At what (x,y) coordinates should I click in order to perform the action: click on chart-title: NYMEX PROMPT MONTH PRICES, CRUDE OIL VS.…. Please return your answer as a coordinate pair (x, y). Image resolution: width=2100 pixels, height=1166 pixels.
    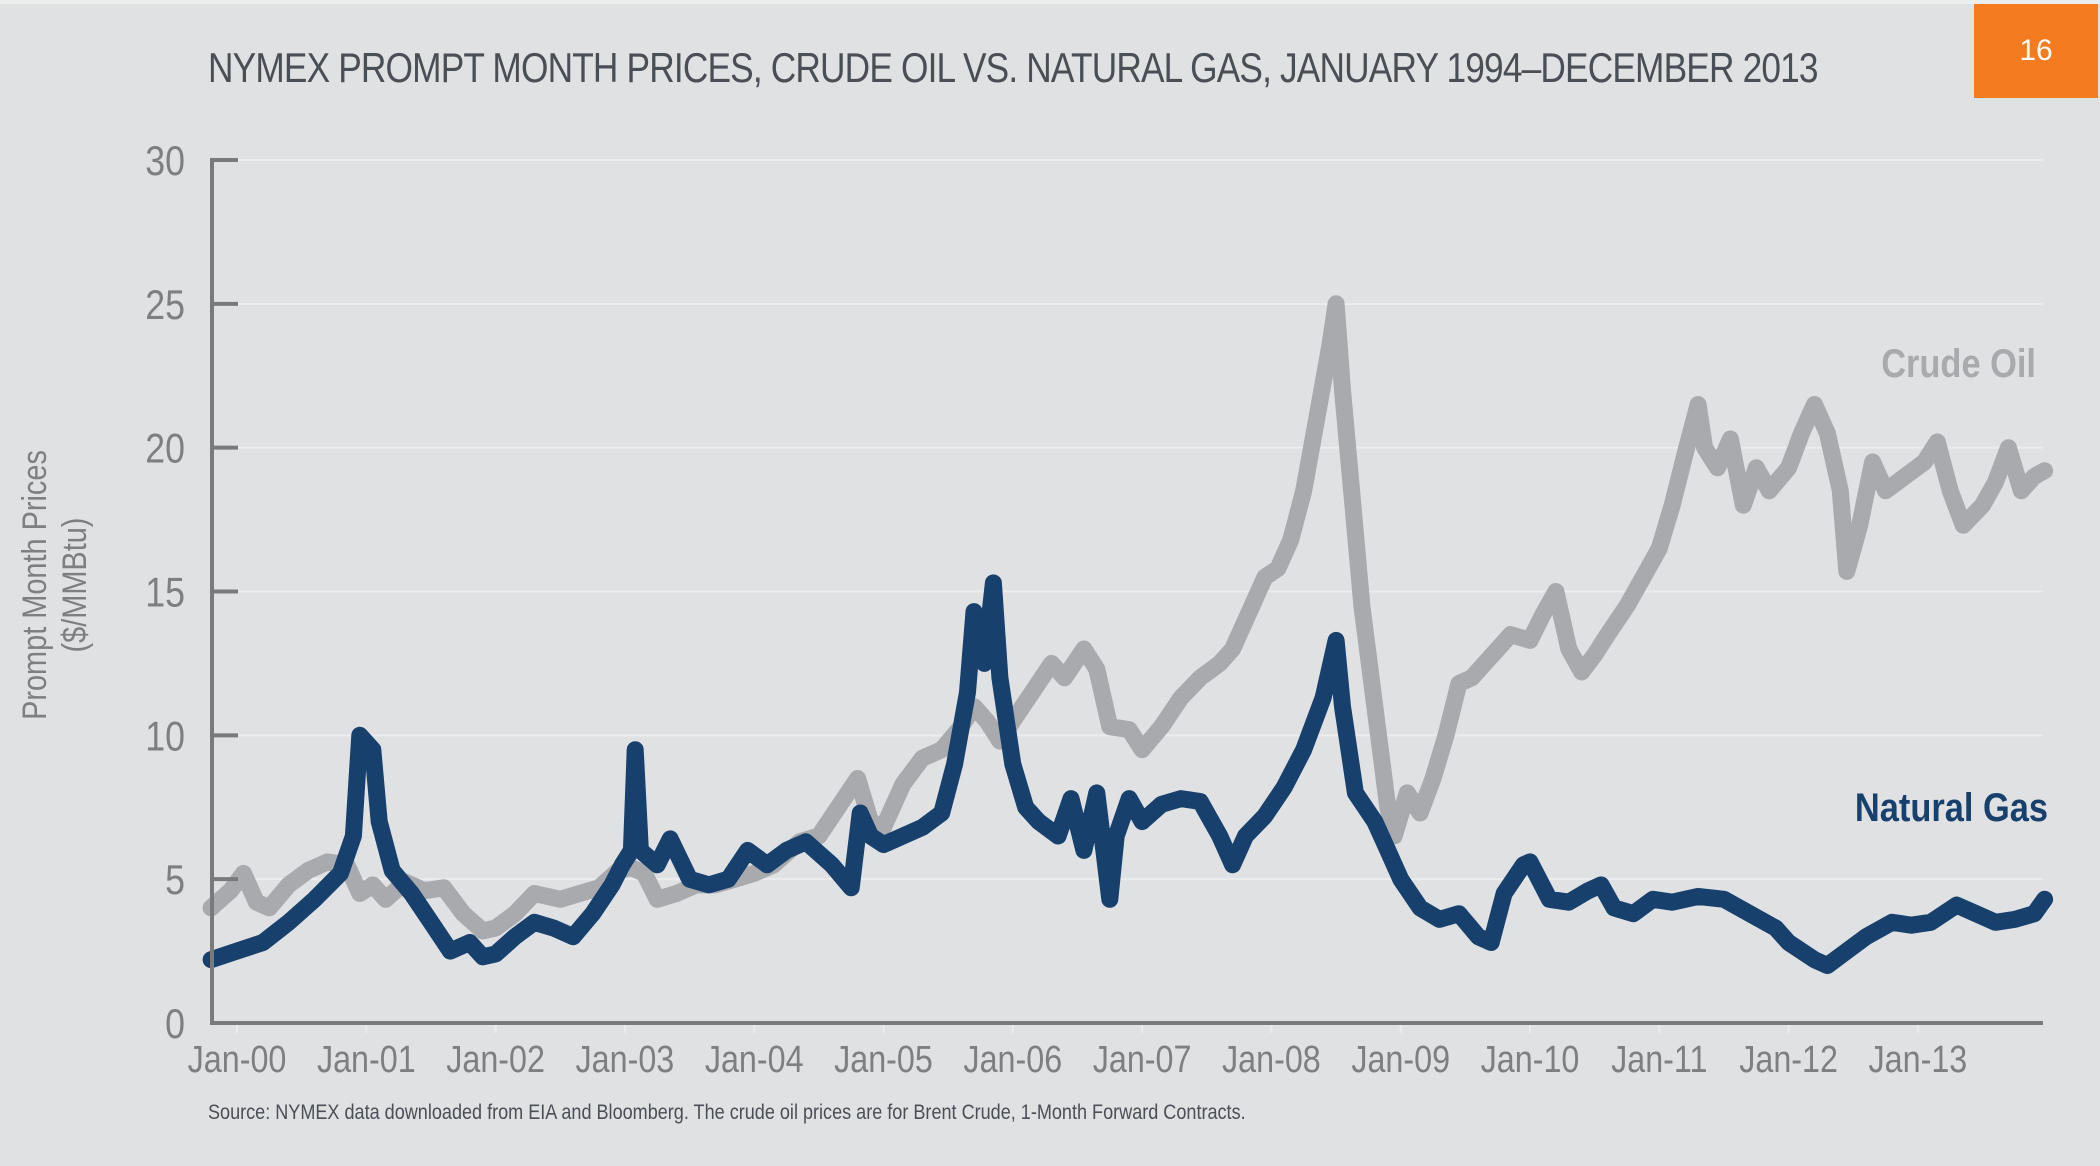
    Looking at the image, I should click on (1013, 67).